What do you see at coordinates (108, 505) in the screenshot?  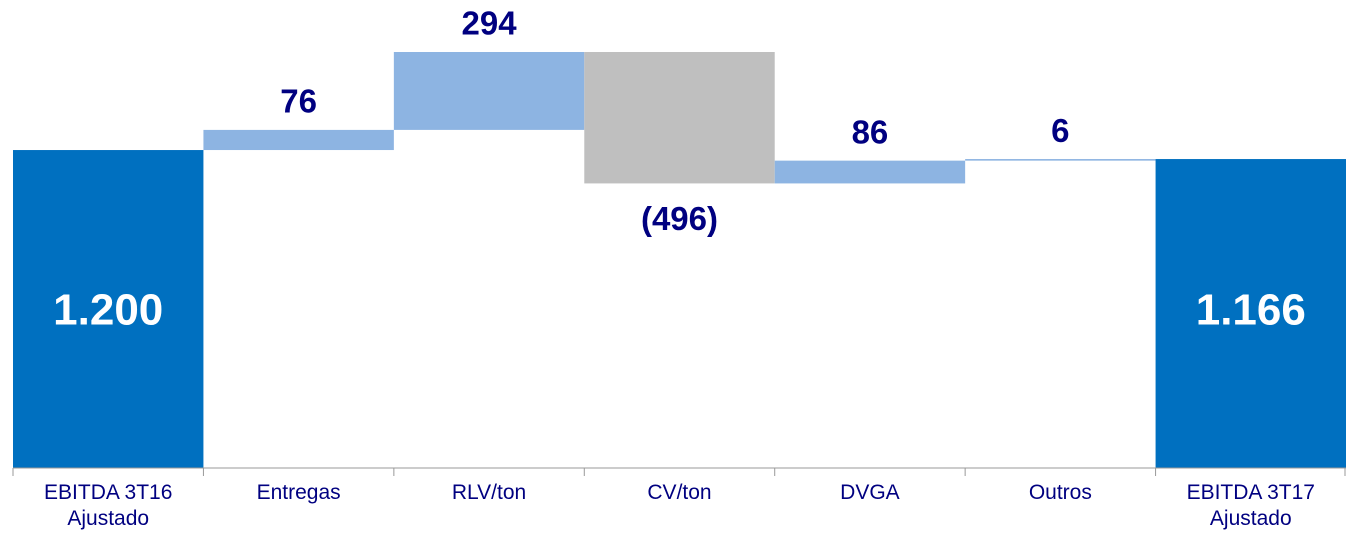 I see `x-tick-label: EBITDA 3T16 Ajustado` at bounding box center [108, 505].